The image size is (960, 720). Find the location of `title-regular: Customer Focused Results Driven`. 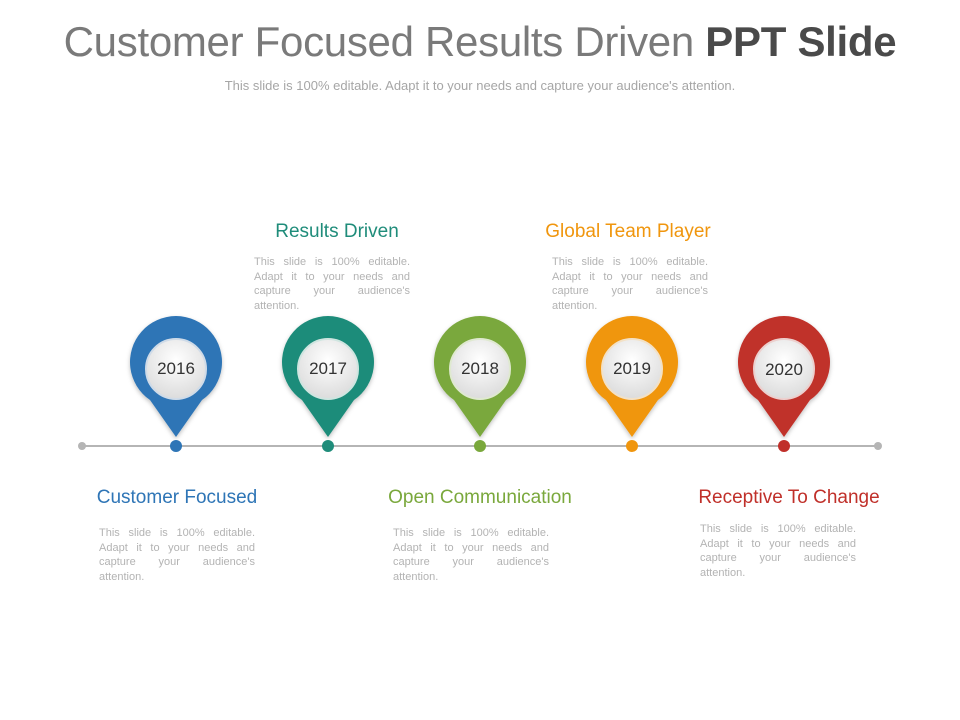

title-regular: Customer Focused Results Driven is located at coordinates (379, 41).